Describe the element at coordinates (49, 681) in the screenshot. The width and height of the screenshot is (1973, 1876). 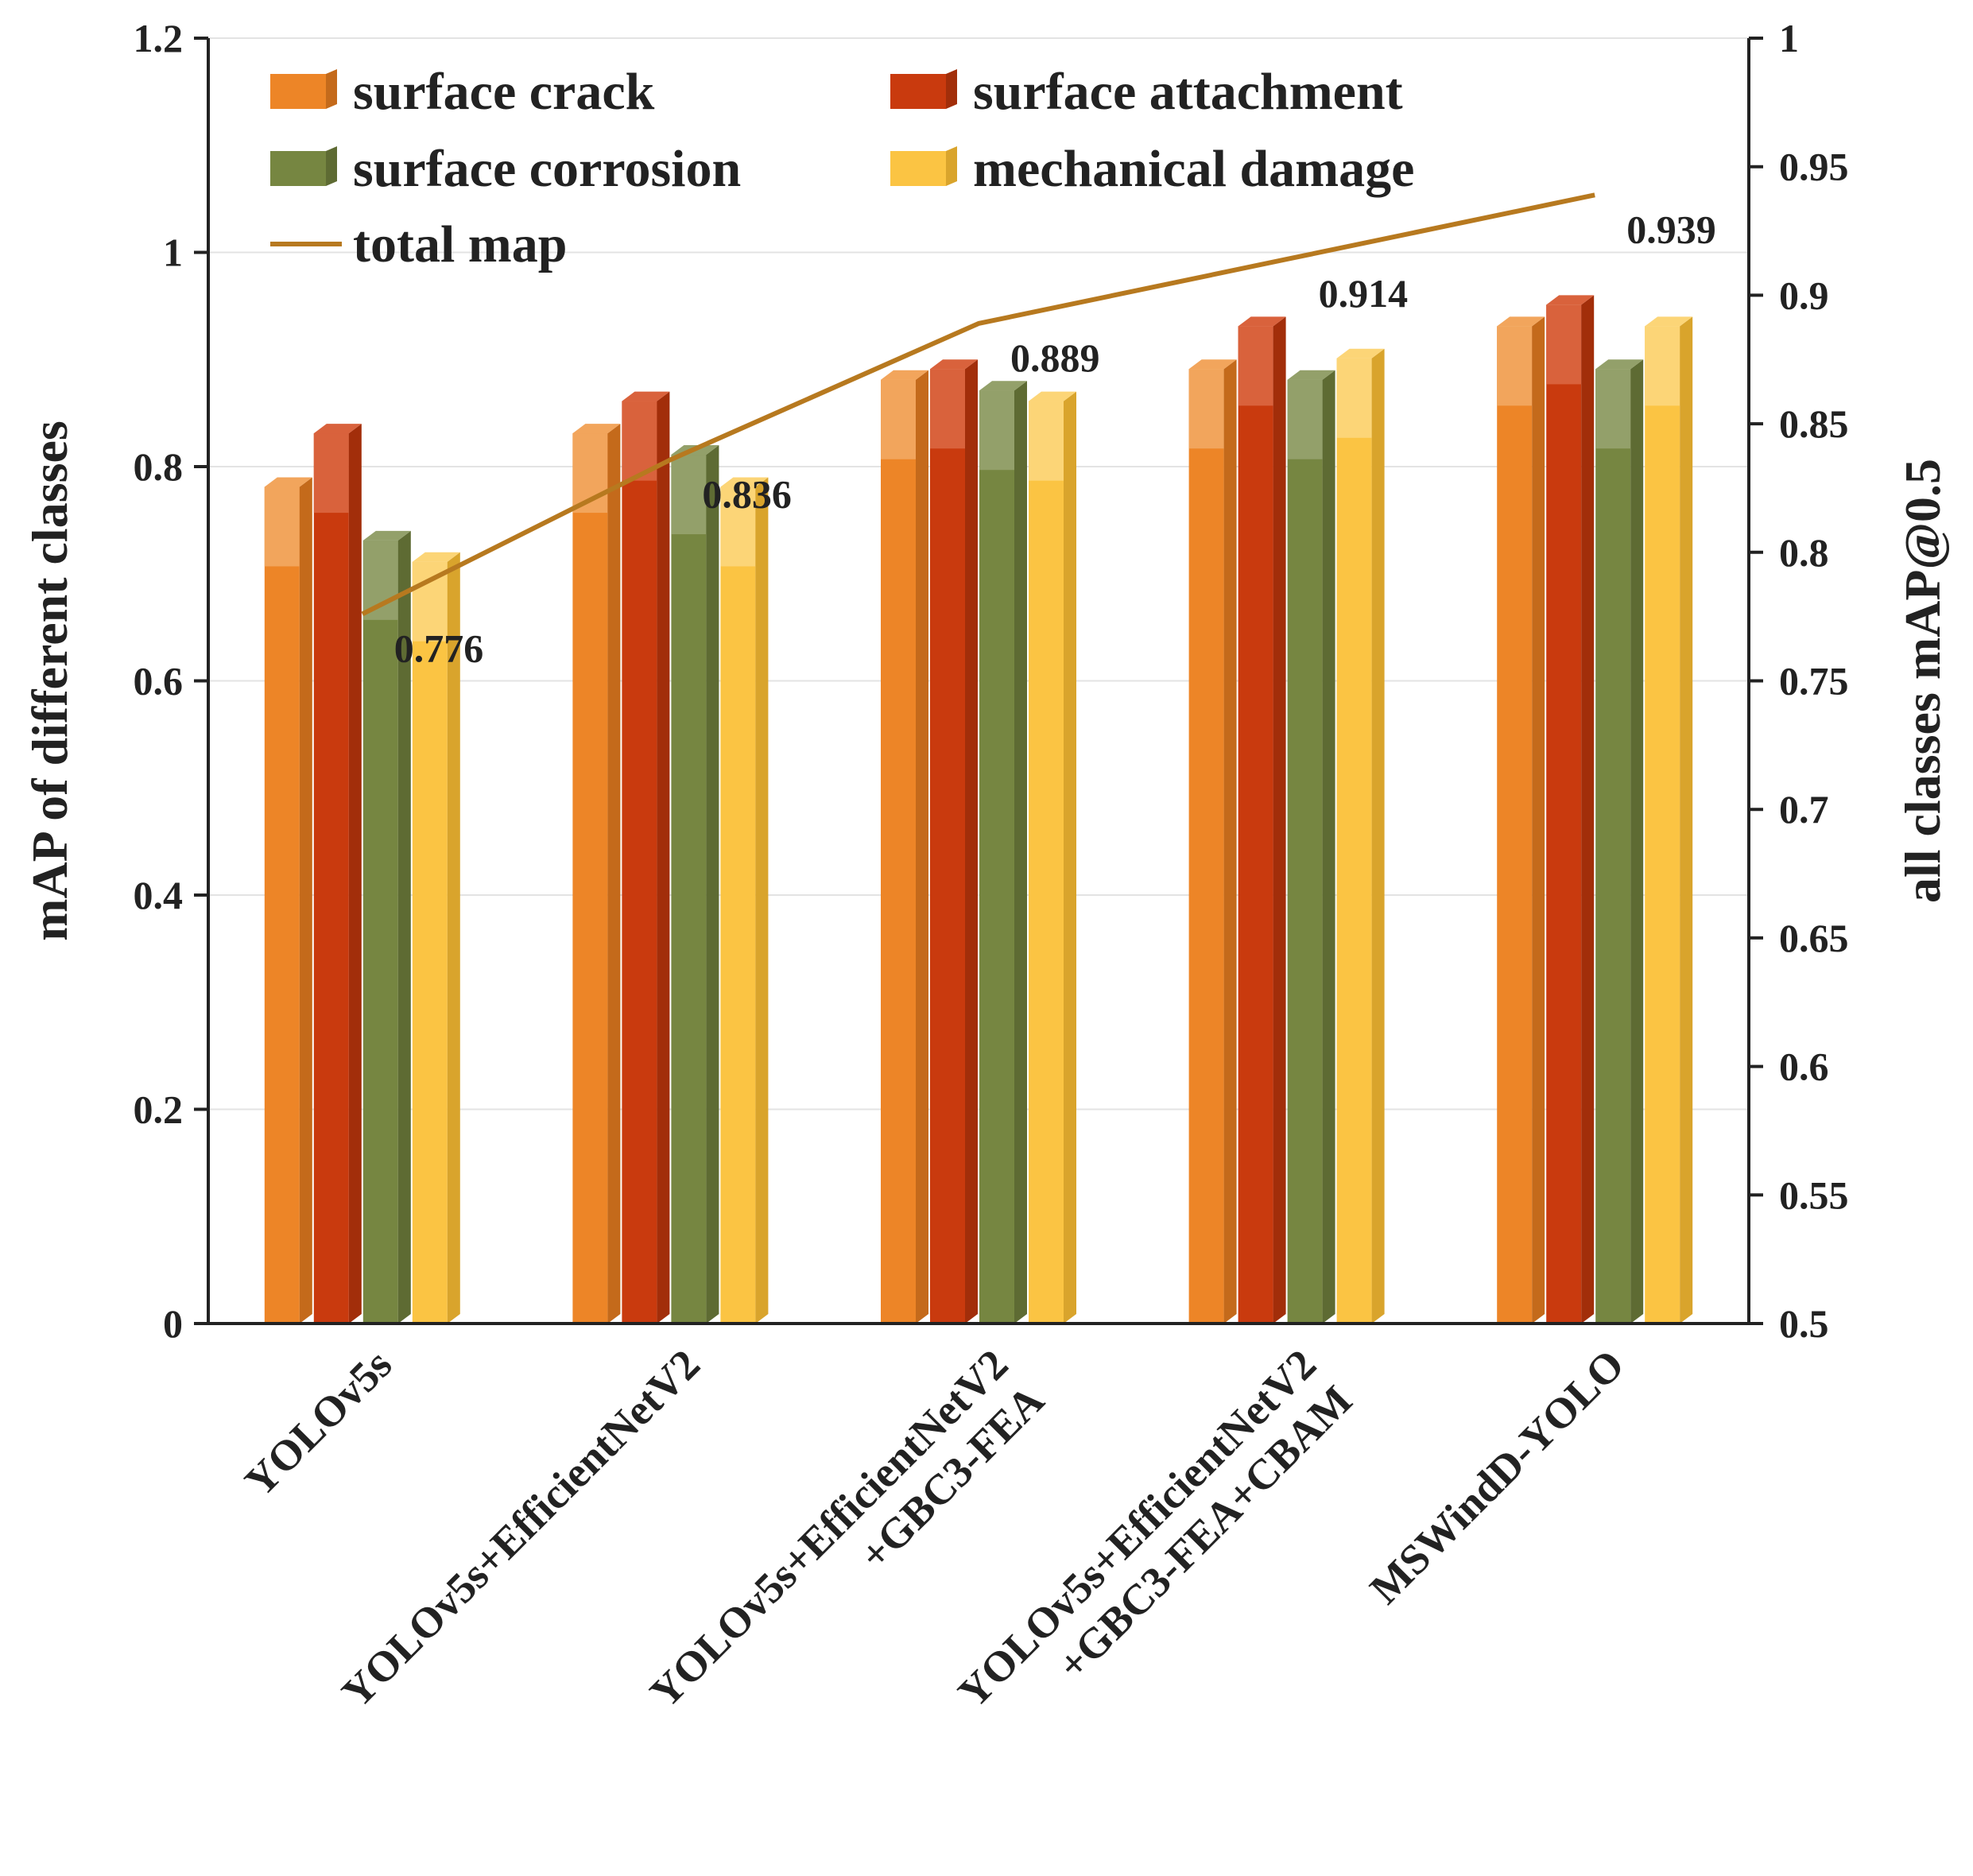
I see `left-axis-title: mAP of different classes` at that location.